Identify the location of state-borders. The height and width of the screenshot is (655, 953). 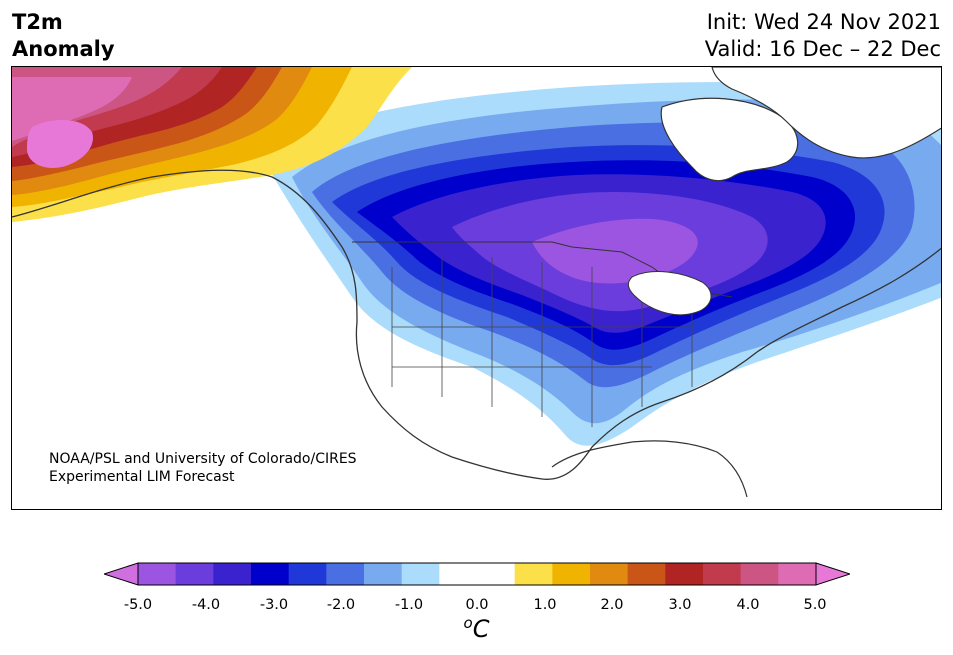
(542, 342).